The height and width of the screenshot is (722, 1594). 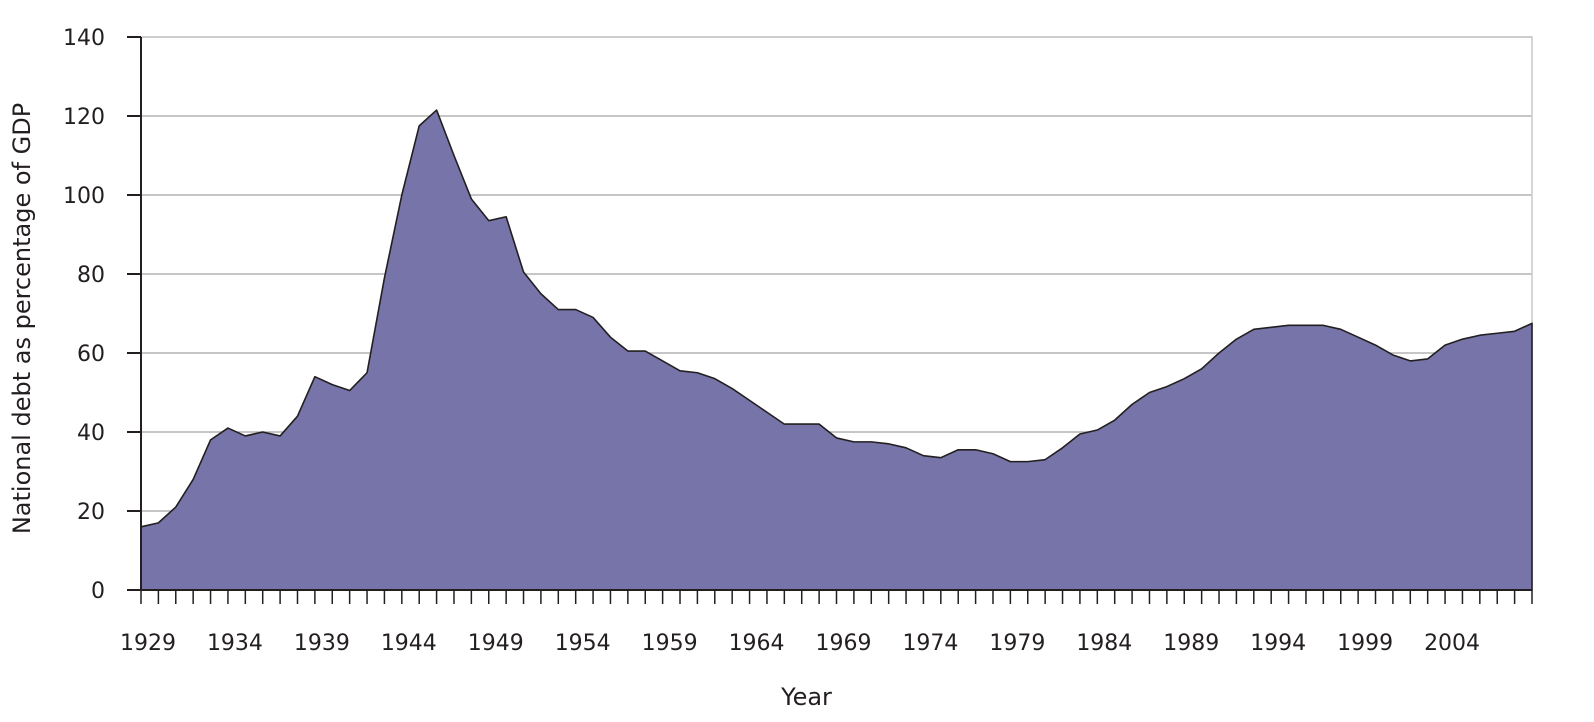 What do you see at coordinates (1104, 643) in the screenshot?
I see `x-tick-label-1984: 1984` at bounding box center [1104, 643].